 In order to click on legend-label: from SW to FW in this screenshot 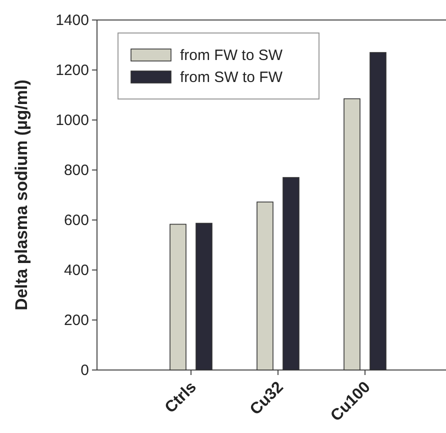, I will do `click(232, 77)`.